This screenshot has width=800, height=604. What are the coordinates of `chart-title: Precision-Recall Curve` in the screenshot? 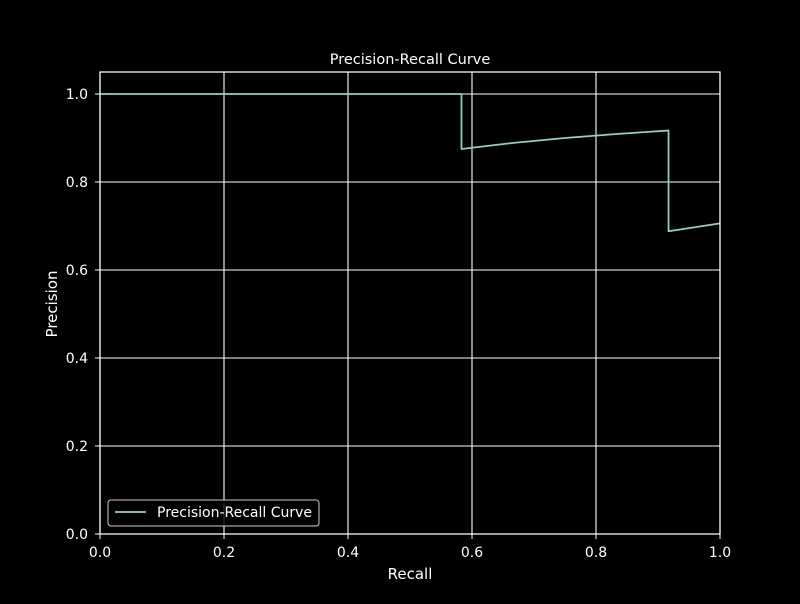 It's located at (410, 60).